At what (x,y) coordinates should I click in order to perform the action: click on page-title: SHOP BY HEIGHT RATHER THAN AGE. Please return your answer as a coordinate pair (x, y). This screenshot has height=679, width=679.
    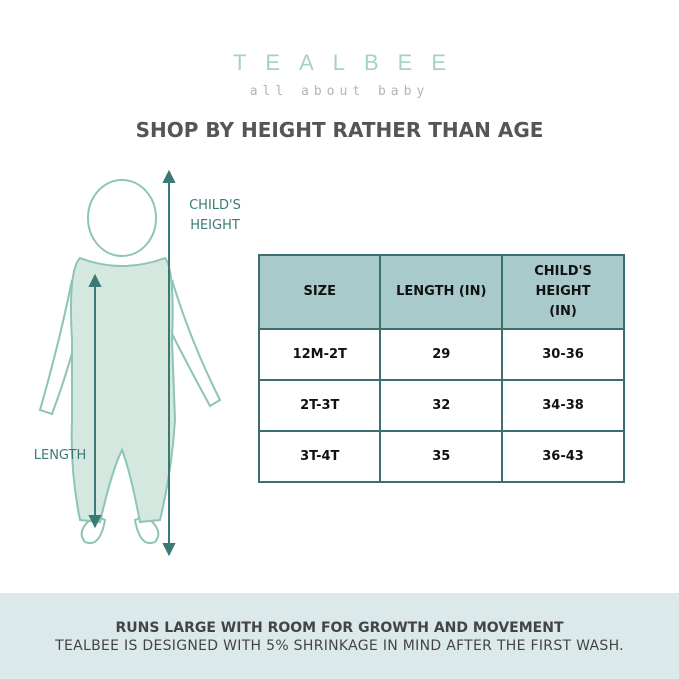
    Looking at the image, I should click on (339, 130).